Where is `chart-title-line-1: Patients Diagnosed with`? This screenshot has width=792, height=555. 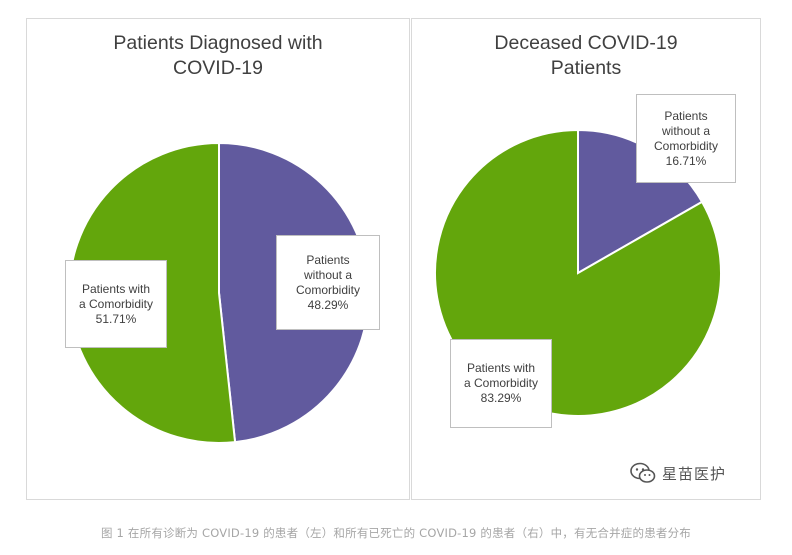 chart-title-line-1: Patients Diagnosed with is located at coordinates (218, 43).